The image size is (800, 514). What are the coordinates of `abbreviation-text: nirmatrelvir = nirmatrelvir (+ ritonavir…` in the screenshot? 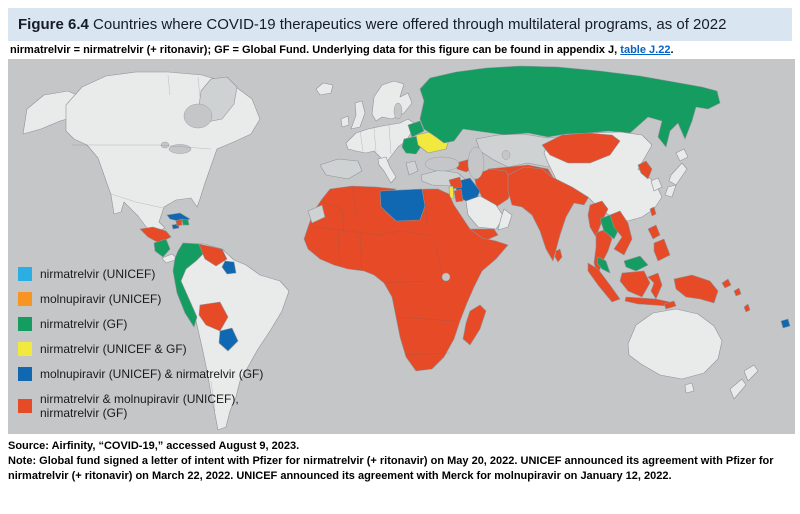 It's located at (315, 50).